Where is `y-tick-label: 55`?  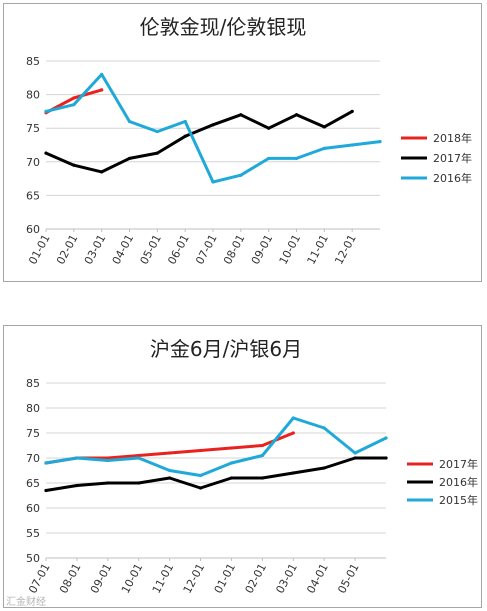
y-tick-label: 55 is located at coordinates (33, 533).